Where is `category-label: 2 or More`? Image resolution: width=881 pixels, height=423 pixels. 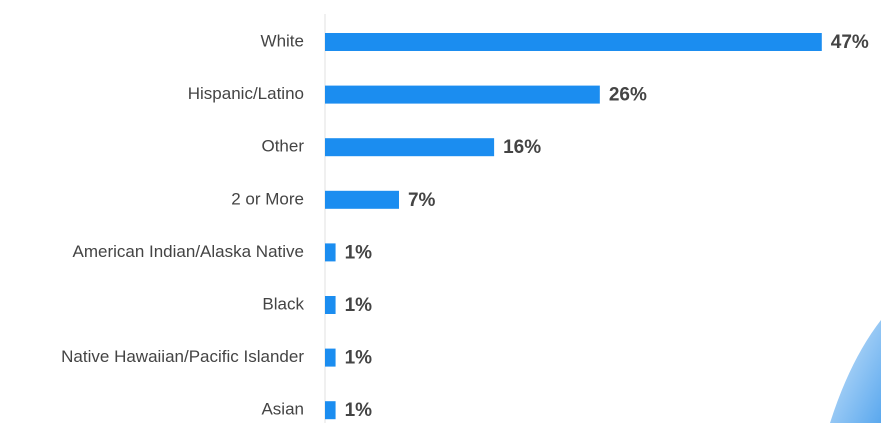
category-label: 2 or More is located at coordinates (267, 198).